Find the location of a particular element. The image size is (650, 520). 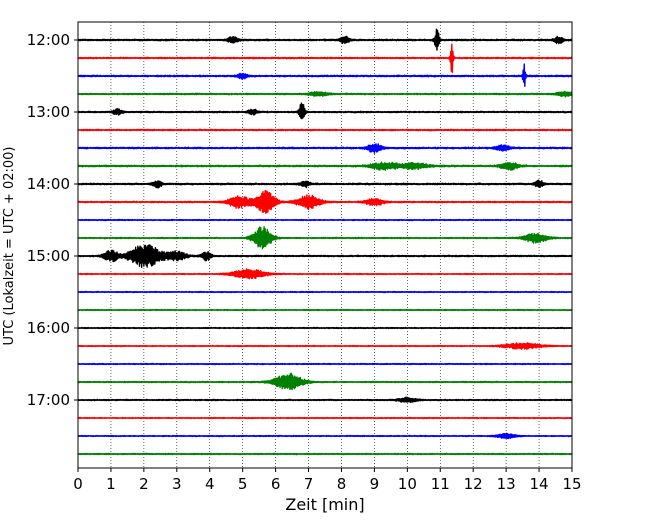

x-axis: 0 1 2 3 4 5 6 7 8 9 10 11 12 13 14 15 is located at coordinates (327, 480).